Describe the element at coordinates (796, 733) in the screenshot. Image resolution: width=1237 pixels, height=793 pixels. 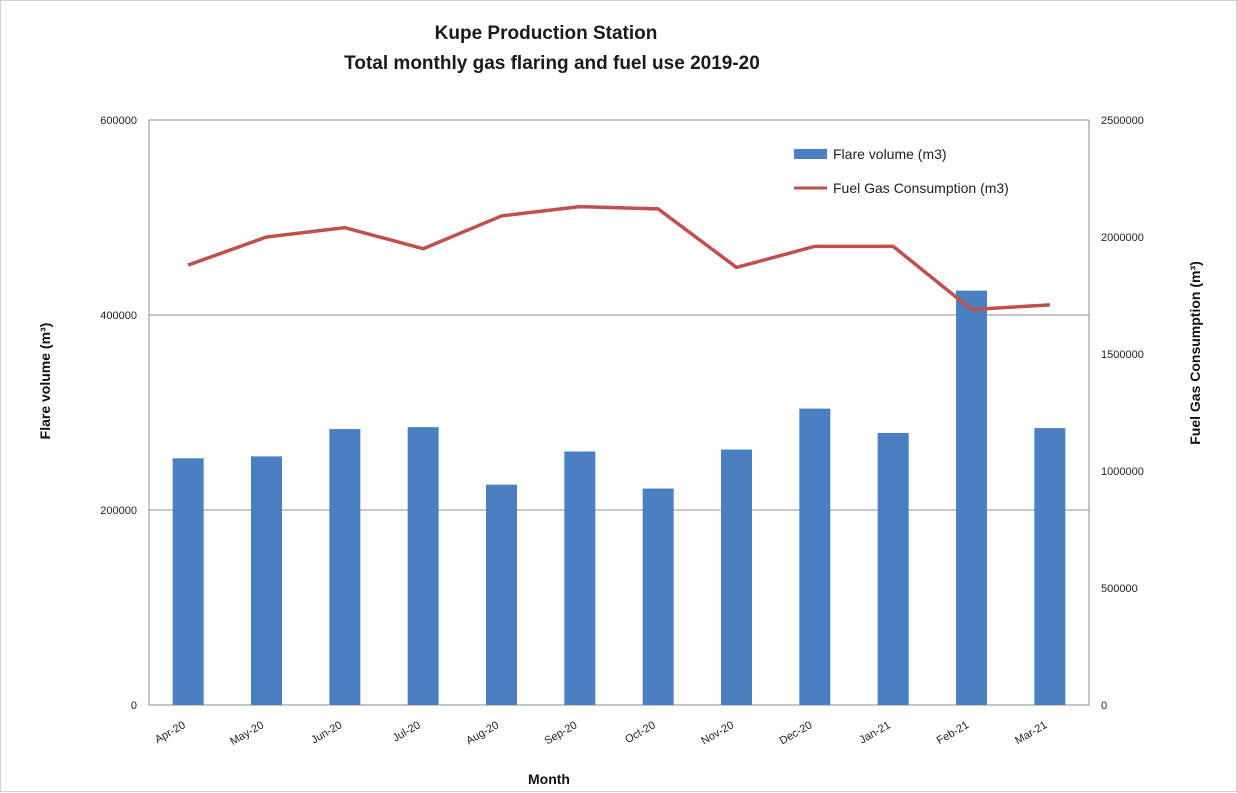
I see `x-tick-label: Dec-20` at that location.